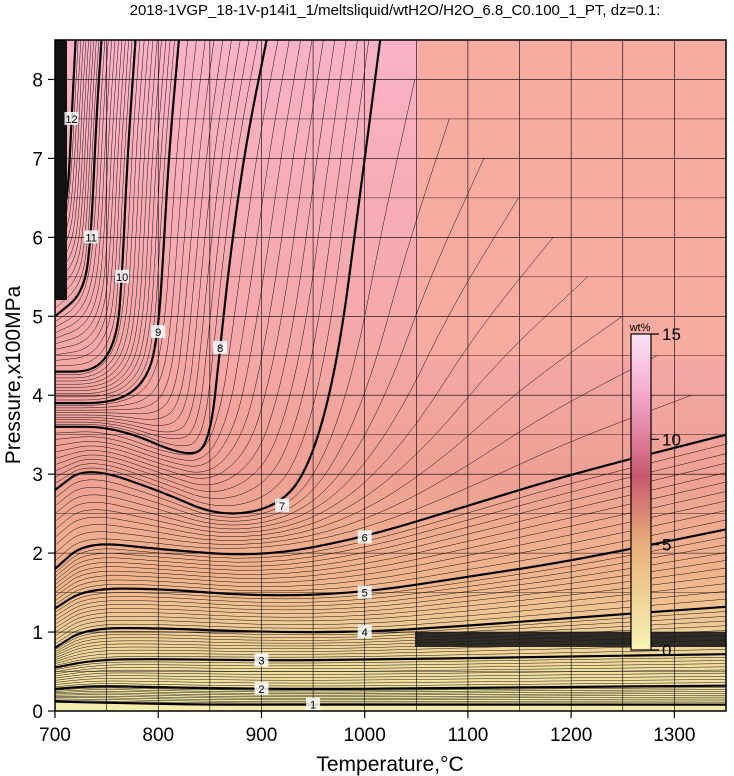 Image resolution: width=734 pixels, height=776 pixels. I want to click on x-tick-label: 900, so click(262, 735).